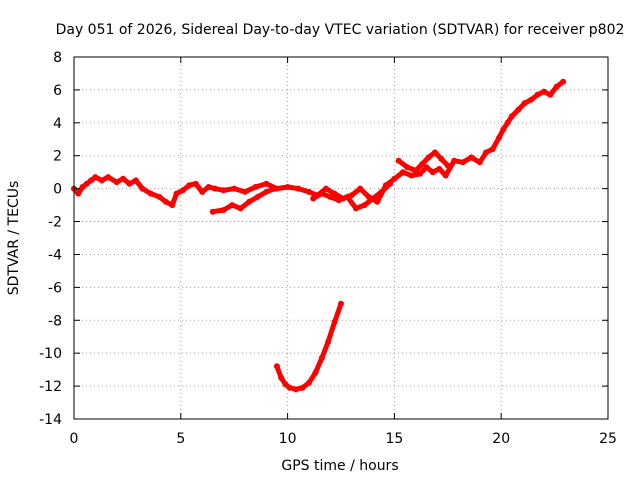 The width and height of the screenshot is (640, 480). What do you see at coordinates (55, 288) in the screenshot?
I see `y-tick-label: -6` at bounding box center [55, 288].